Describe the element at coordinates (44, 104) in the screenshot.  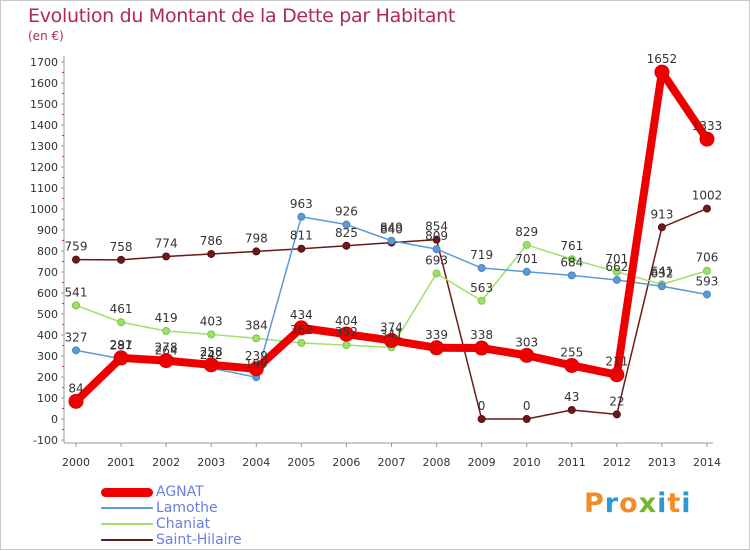
I see `y-tick-label: 1500` at that location.